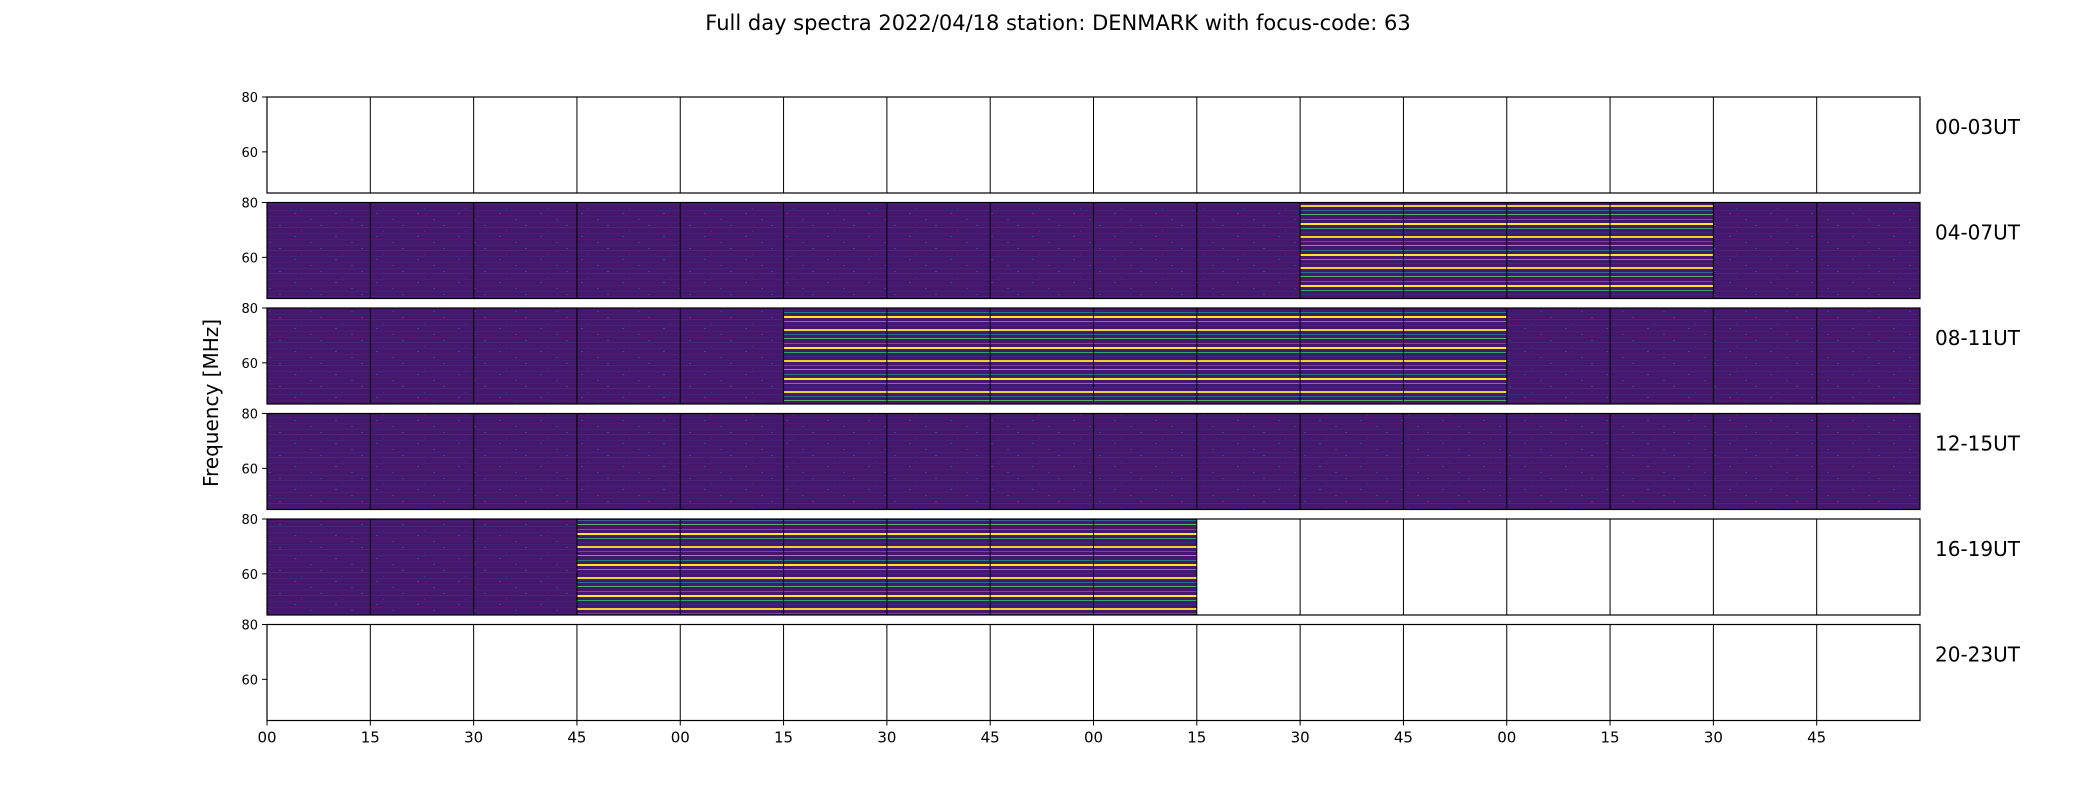  What do you see at coordinates (1978, 127) in the screenshot?
I see `row-time-label: 00-03UT` at bounding box center [1978, 127].